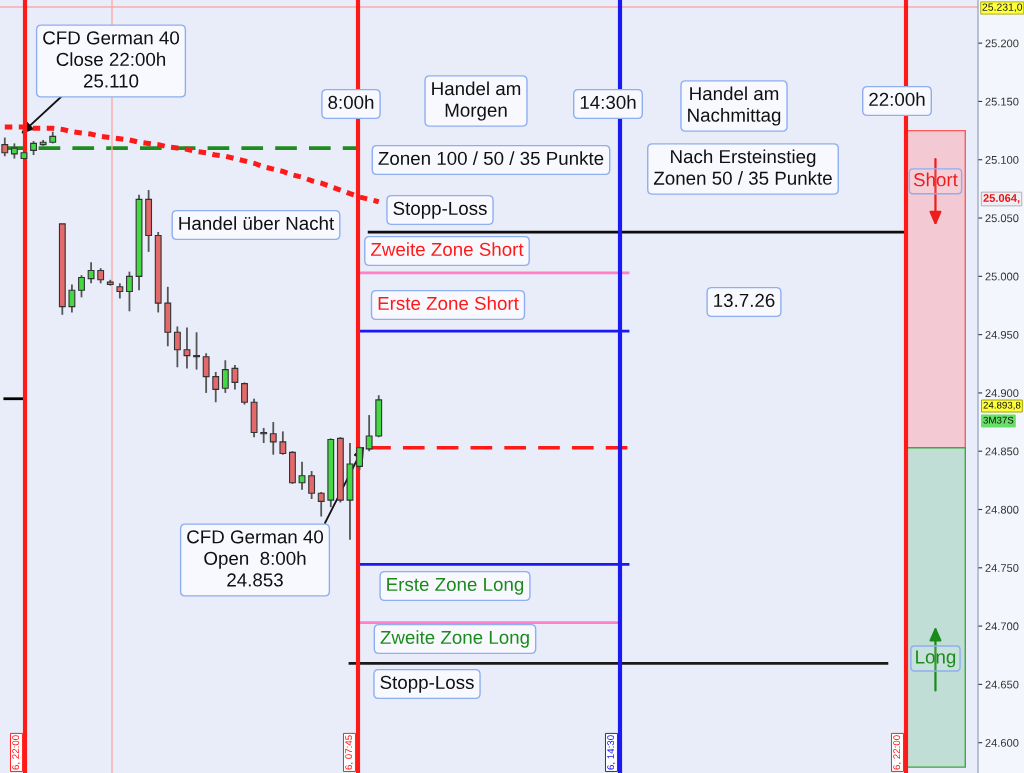 The height and width of the screenshot is (773, 1024). What do you see at coordinates (1002, 334) in the screenshot?
I see `y-tick-label: 24.950` at bounding box center [1002, 334].